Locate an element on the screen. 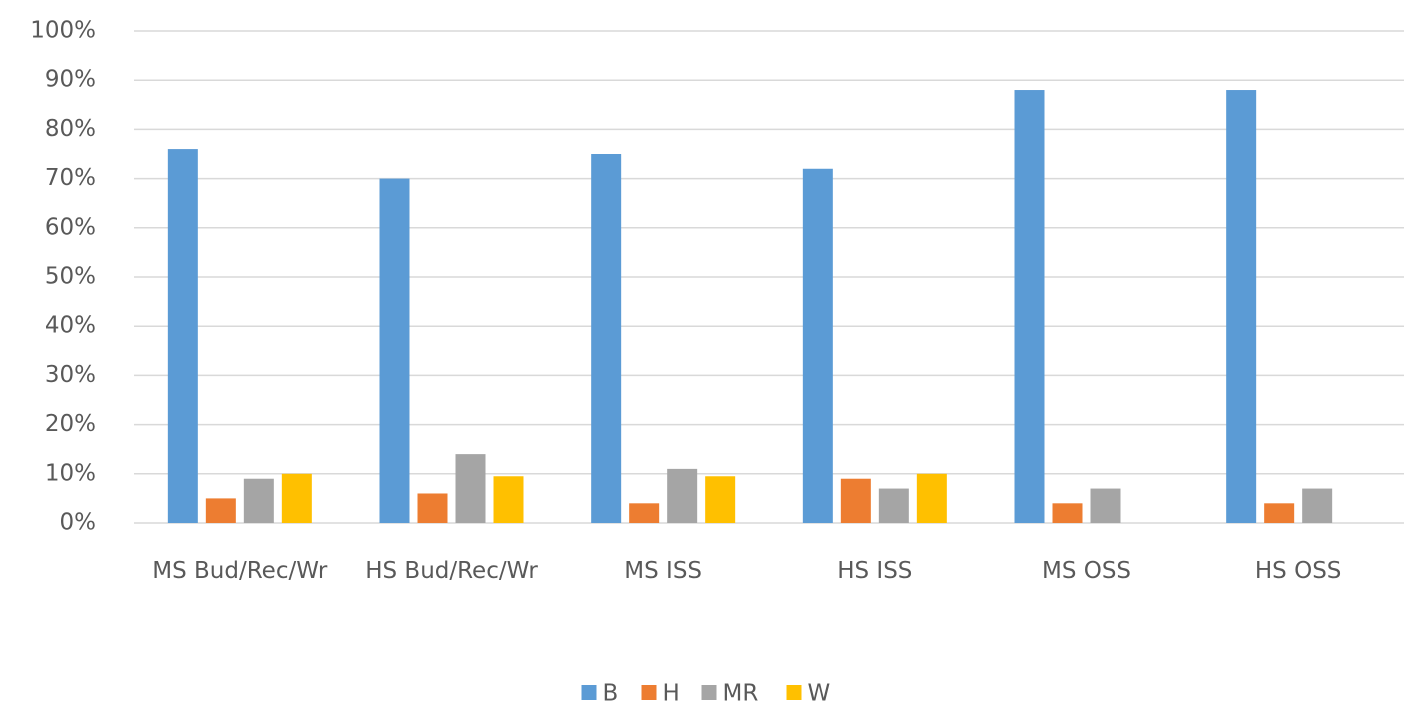 The height and width of the screenshot is (711, 1404). y-tick-label: 20% is located at coordinates (70, 424).